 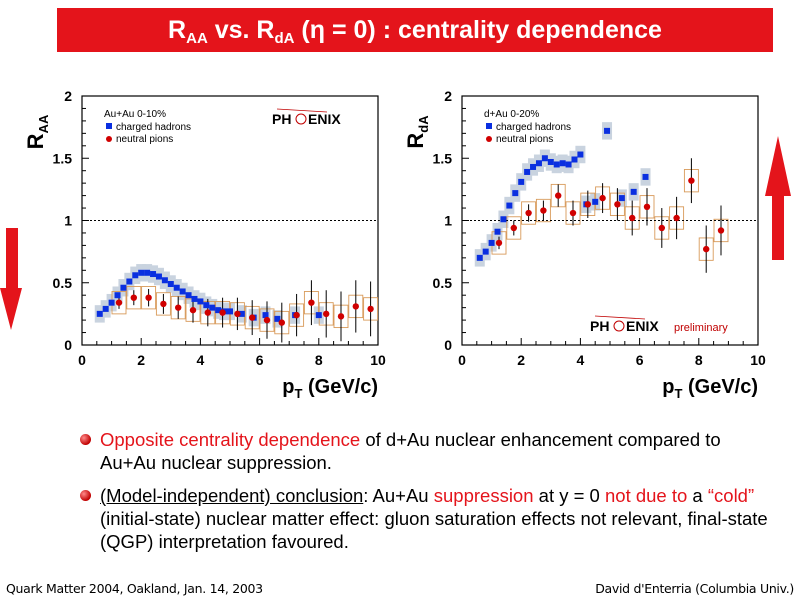 I want to click on bullet-text: at y = 0, so click(x=569, y=495).